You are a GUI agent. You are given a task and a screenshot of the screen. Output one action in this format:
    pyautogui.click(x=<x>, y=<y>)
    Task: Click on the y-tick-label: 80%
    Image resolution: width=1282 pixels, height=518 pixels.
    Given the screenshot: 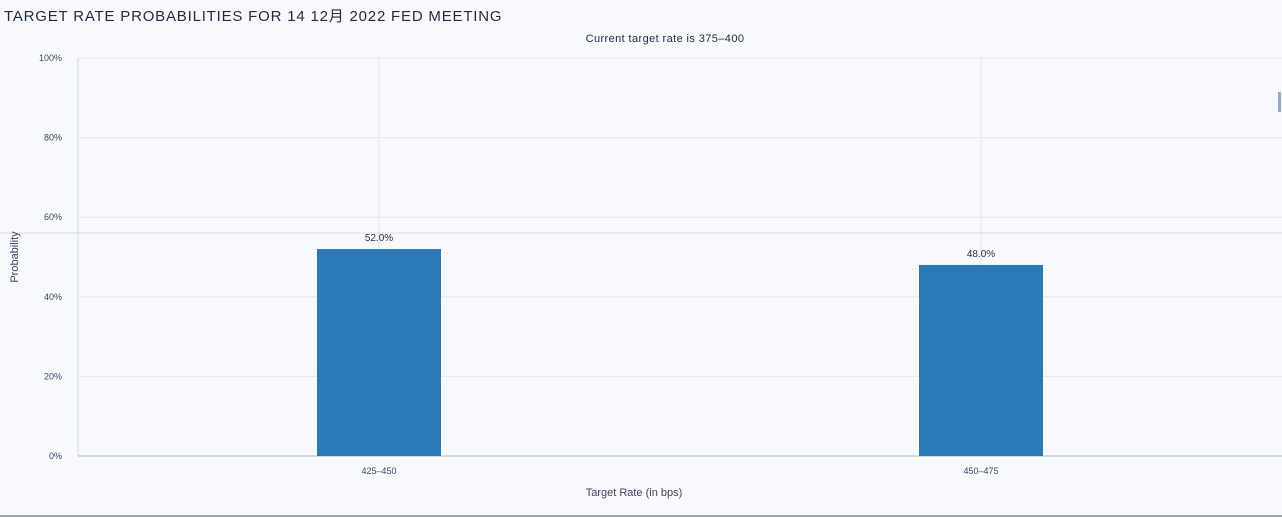 What is the action you would take?
    pyautogui.click(x=53, y=138)
    